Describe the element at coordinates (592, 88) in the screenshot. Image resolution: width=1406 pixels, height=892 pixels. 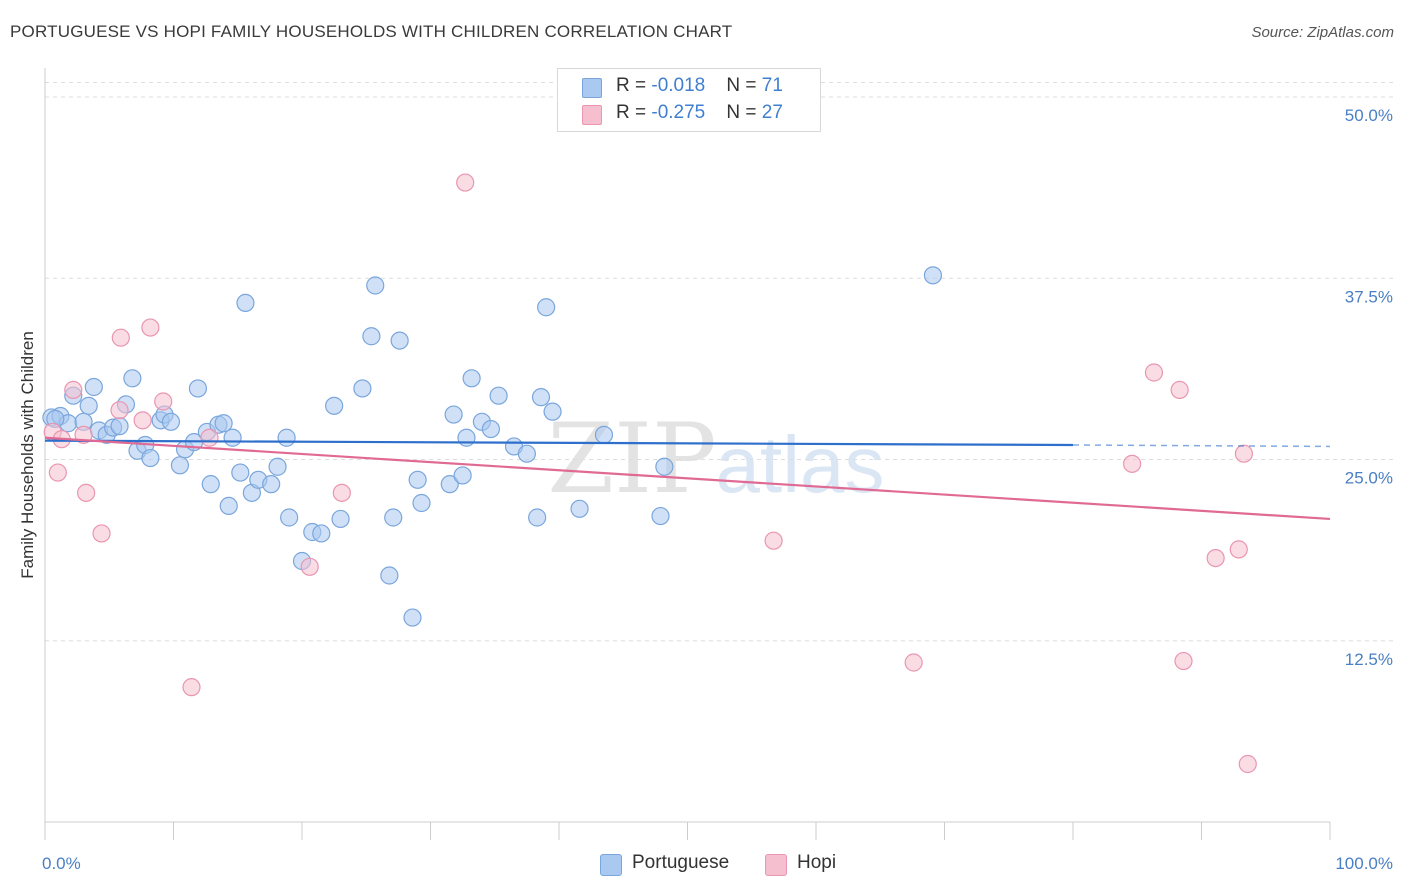
I see `portuguese-swatch` at that location.